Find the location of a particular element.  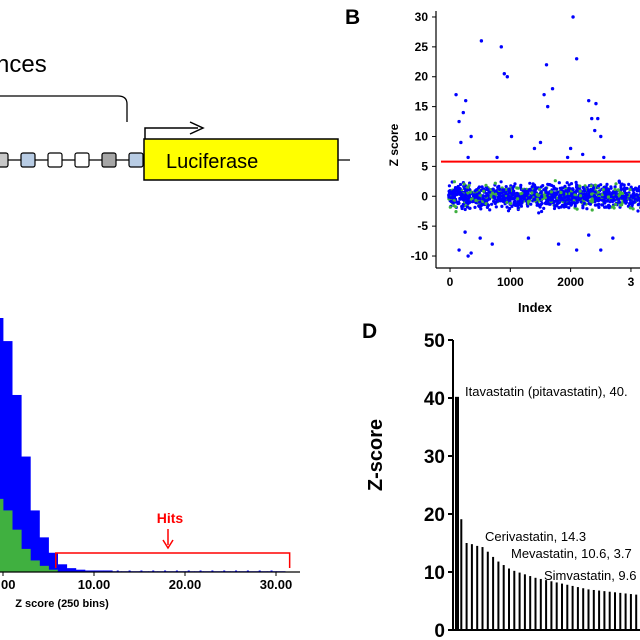

b-x-tick-label: 0 is located at coordinates (450, 282).